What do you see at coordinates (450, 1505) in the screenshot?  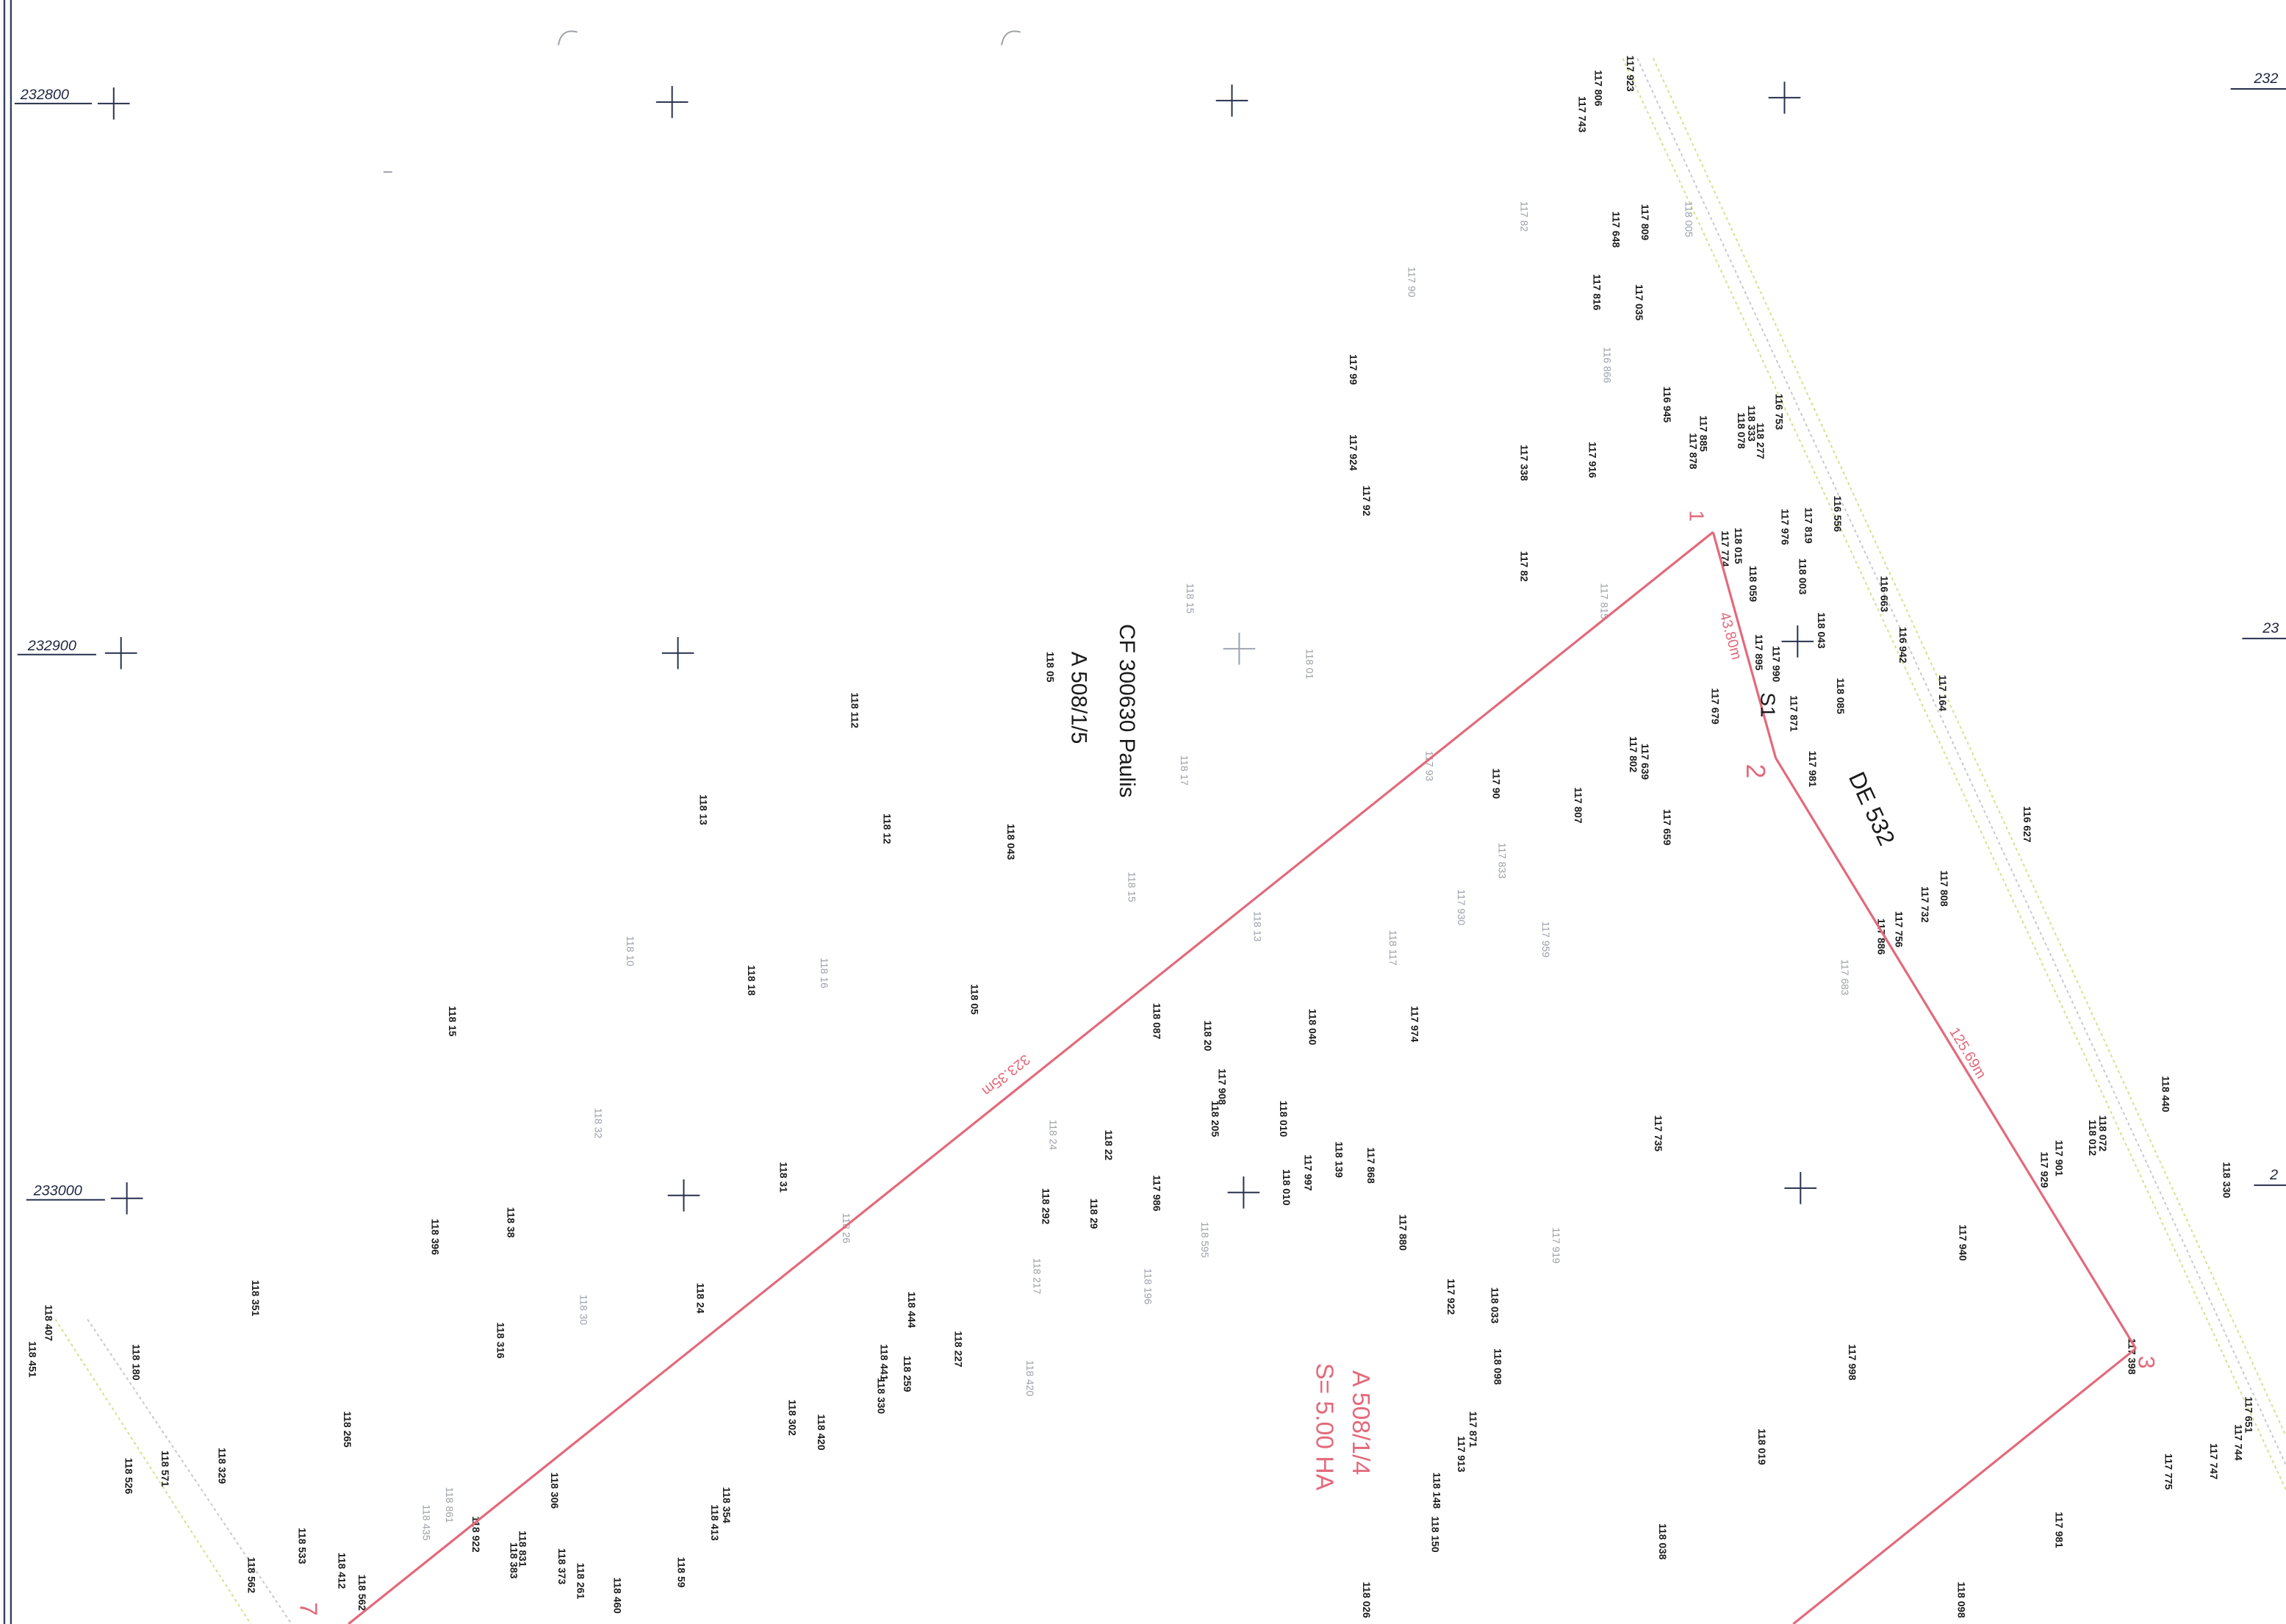 I see `elevation-label: 118 861` at bounding box center [450, 1505].